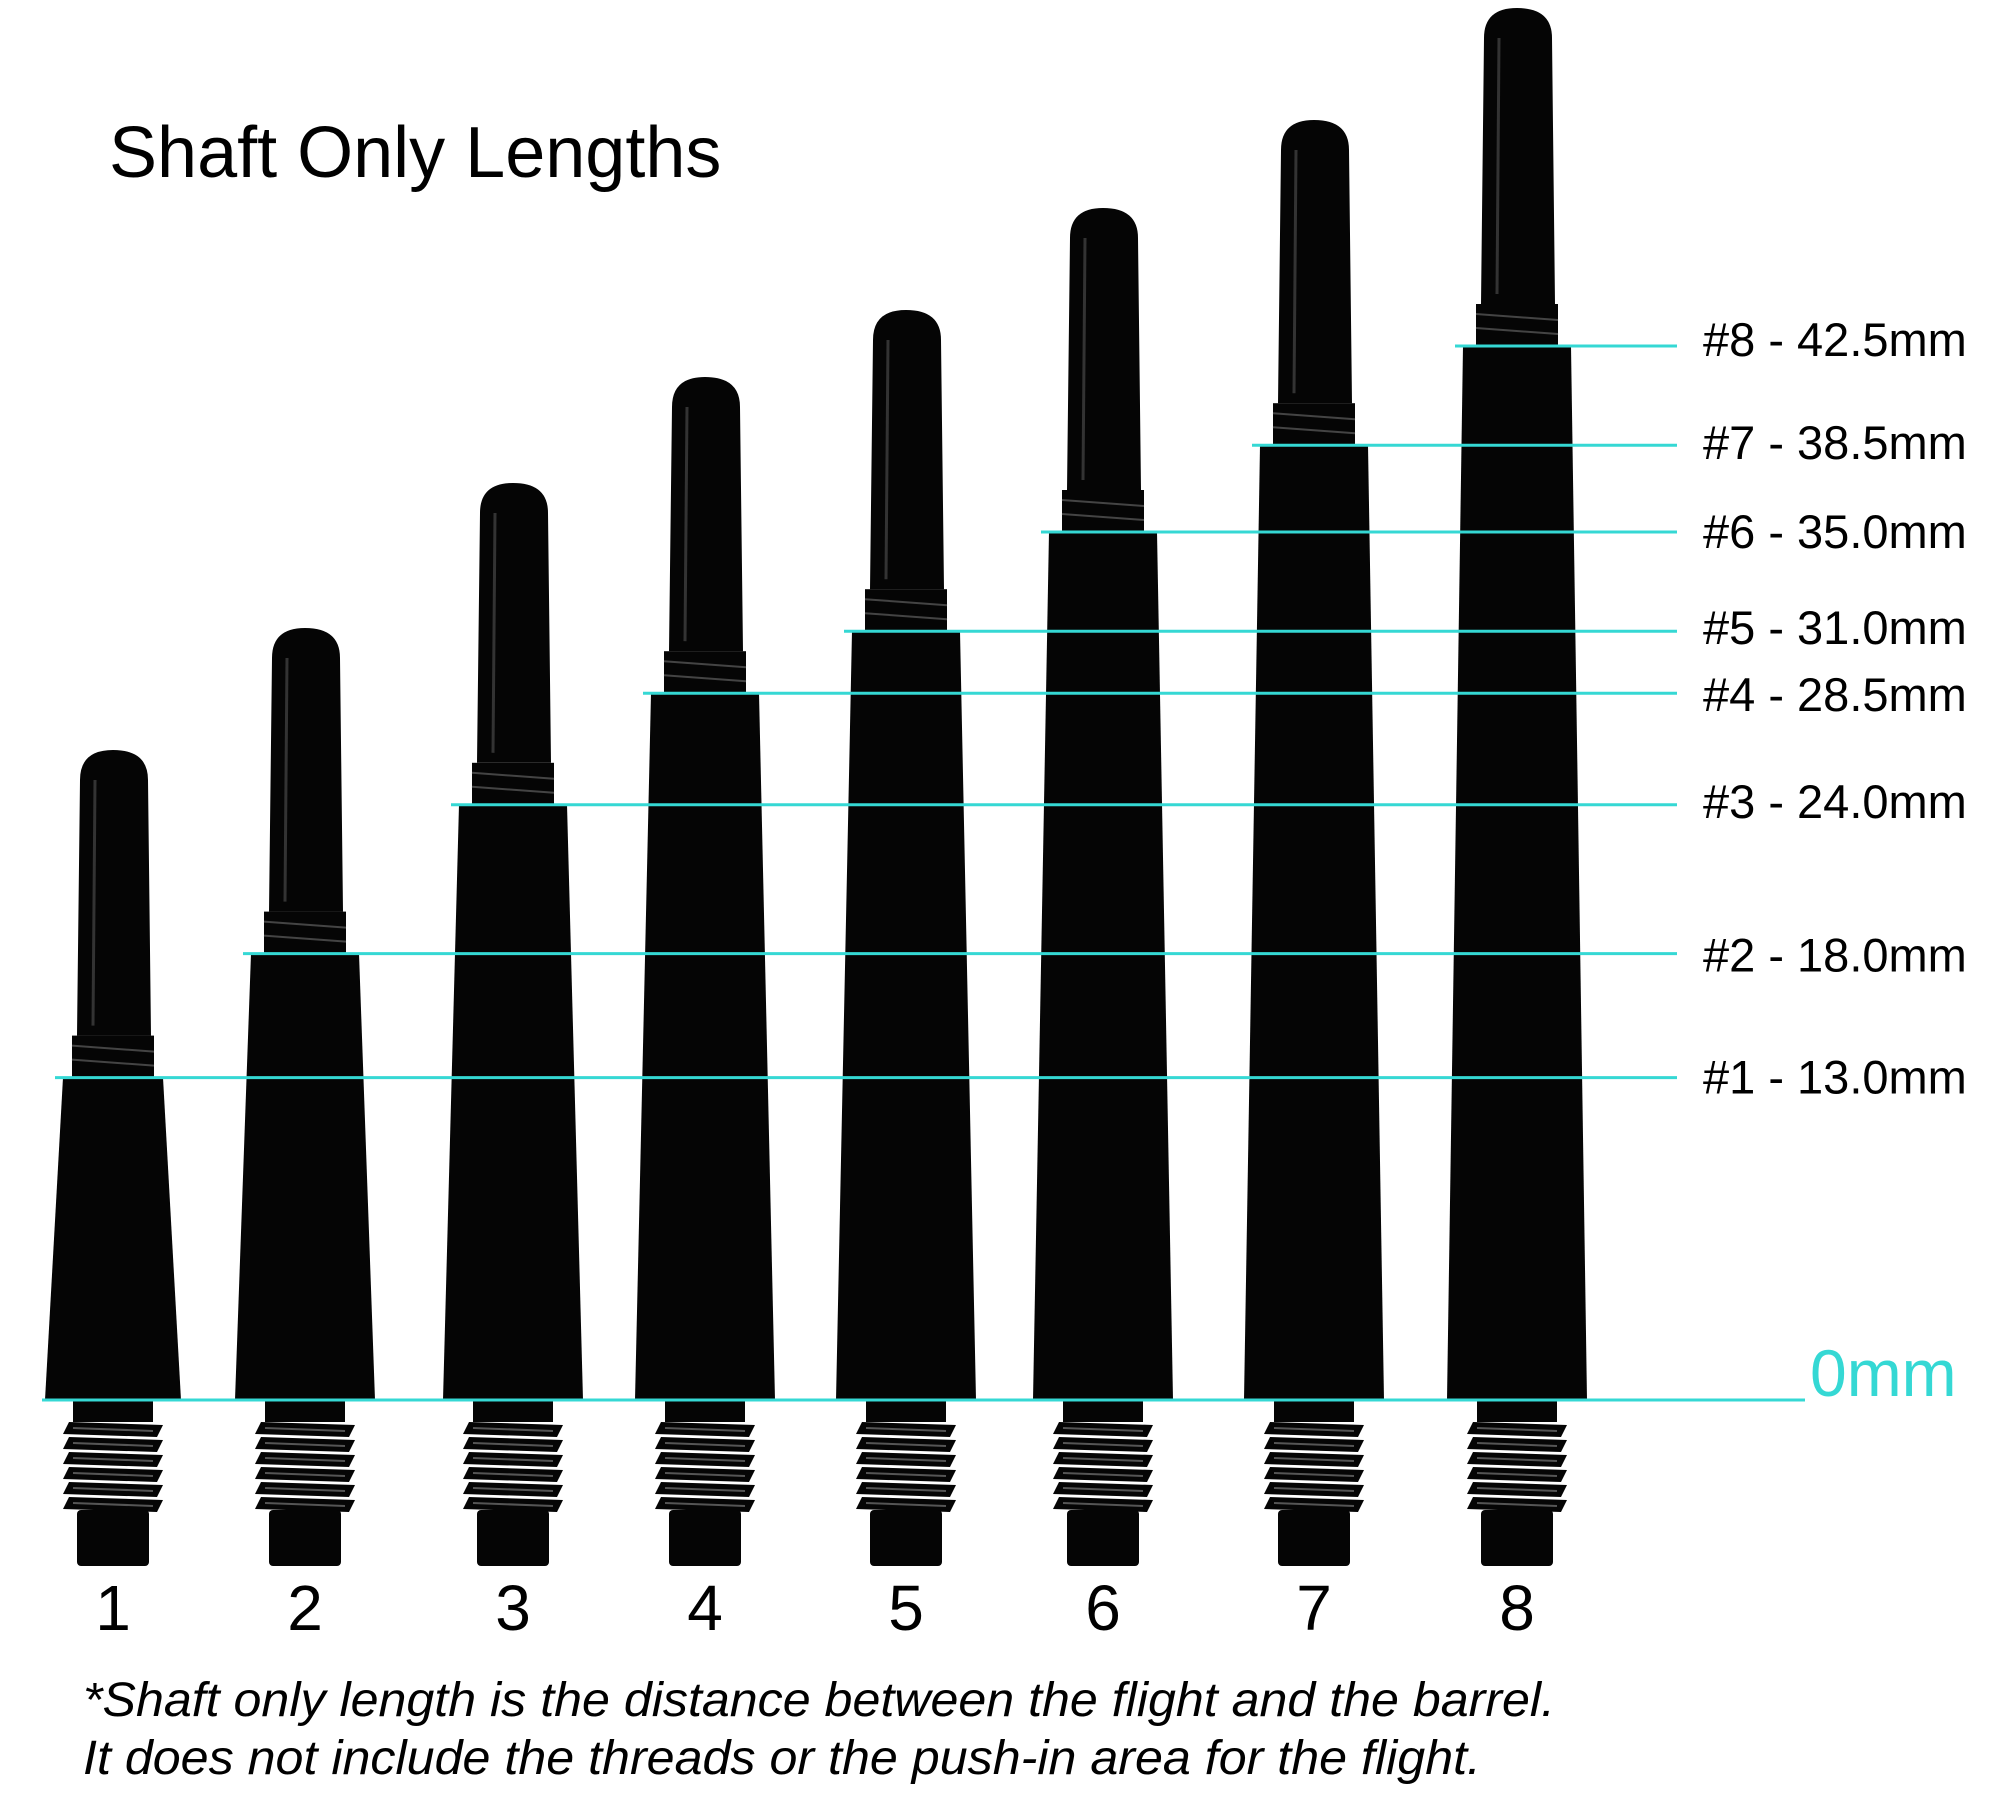 This screenshot has width=2000, height=1796. I want to click on shaft-2: 2, so click(305, 1136).